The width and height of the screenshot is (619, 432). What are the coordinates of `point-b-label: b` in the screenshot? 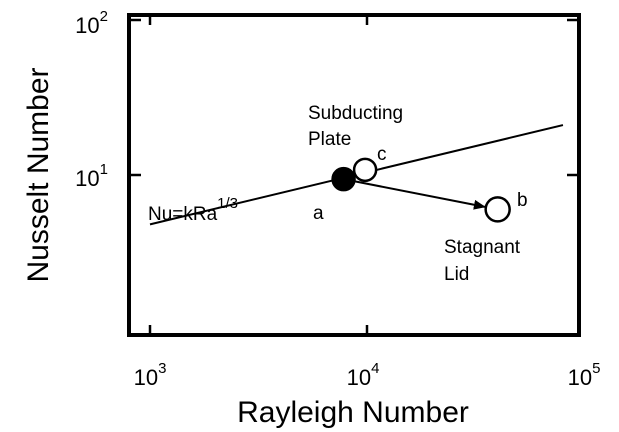 It's located at (522, 200).